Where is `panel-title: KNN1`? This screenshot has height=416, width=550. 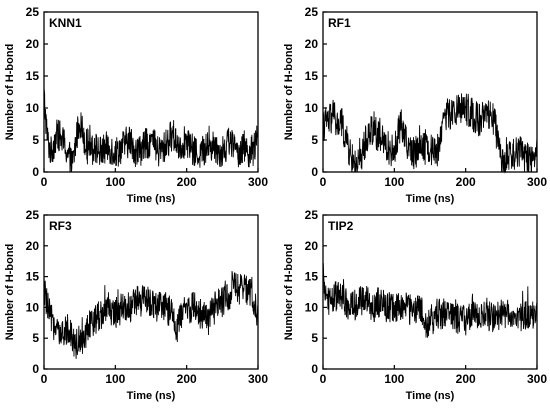
panel-title: KNN1 is located at coordinates (65, 23).